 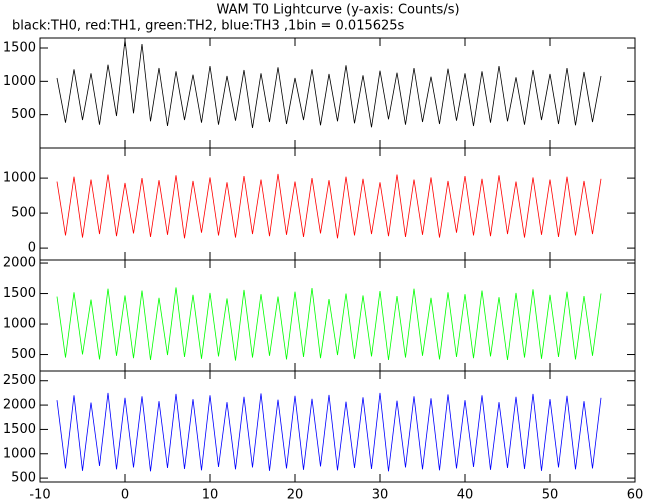 What do you see at coordinates (39, 495) in the screenshot?
I see `x-tick-label: -10` at bounding box center [39, 495].